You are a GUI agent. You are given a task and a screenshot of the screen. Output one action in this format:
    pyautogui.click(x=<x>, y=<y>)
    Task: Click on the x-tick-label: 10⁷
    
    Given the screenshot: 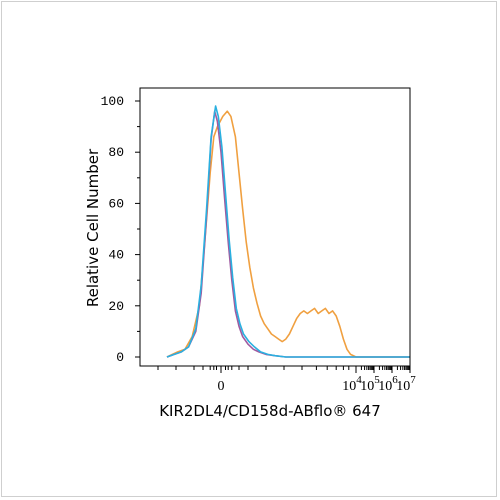 What is the action you would take?
    pyautogui.click(x=406, y=384)
    